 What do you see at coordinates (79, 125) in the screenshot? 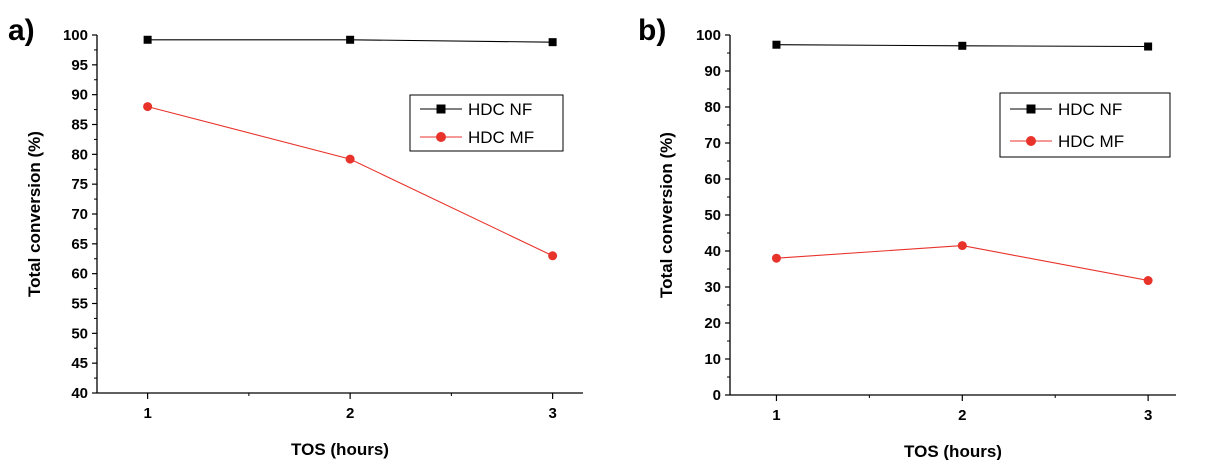
I see `y-tick-label: 85` at bounding box center [79, 125].